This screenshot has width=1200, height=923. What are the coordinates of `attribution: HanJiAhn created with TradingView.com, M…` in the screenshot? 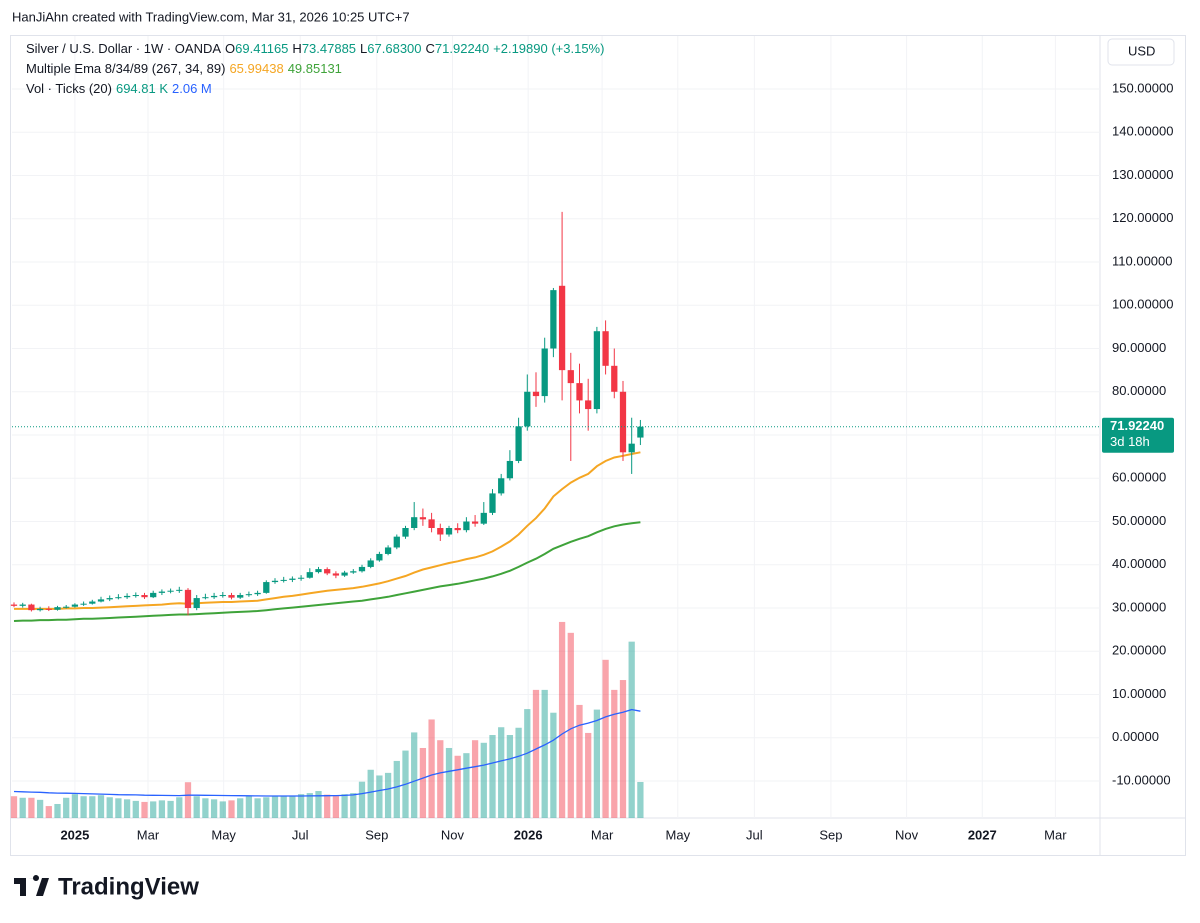 It's located at (211, 16).